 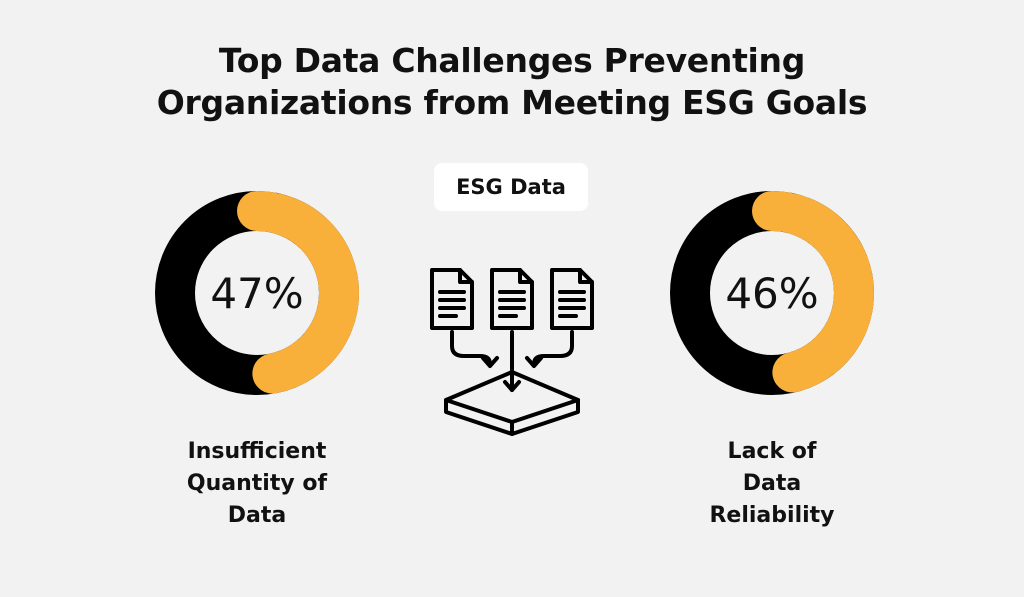 I want to click on donut-svg-quantity, so click(x=257, y=293).